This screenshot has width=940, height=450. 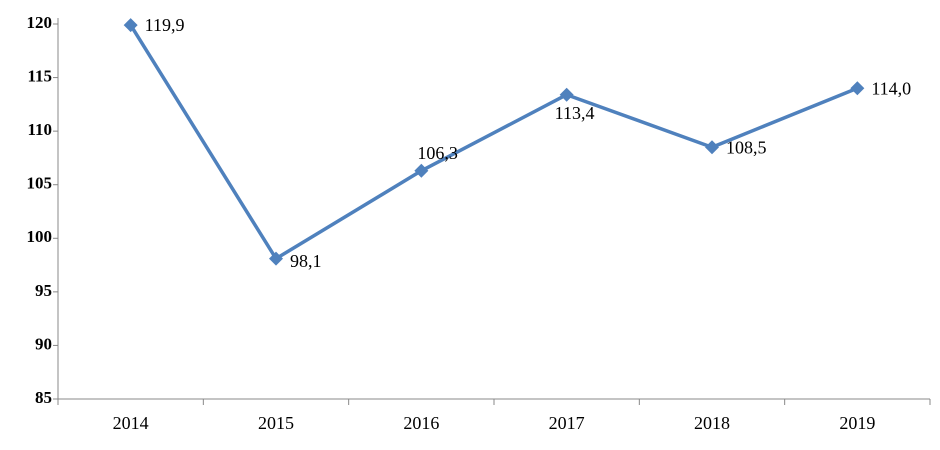 I want to click on value-label: 119,9, so click(x=165, y=25).